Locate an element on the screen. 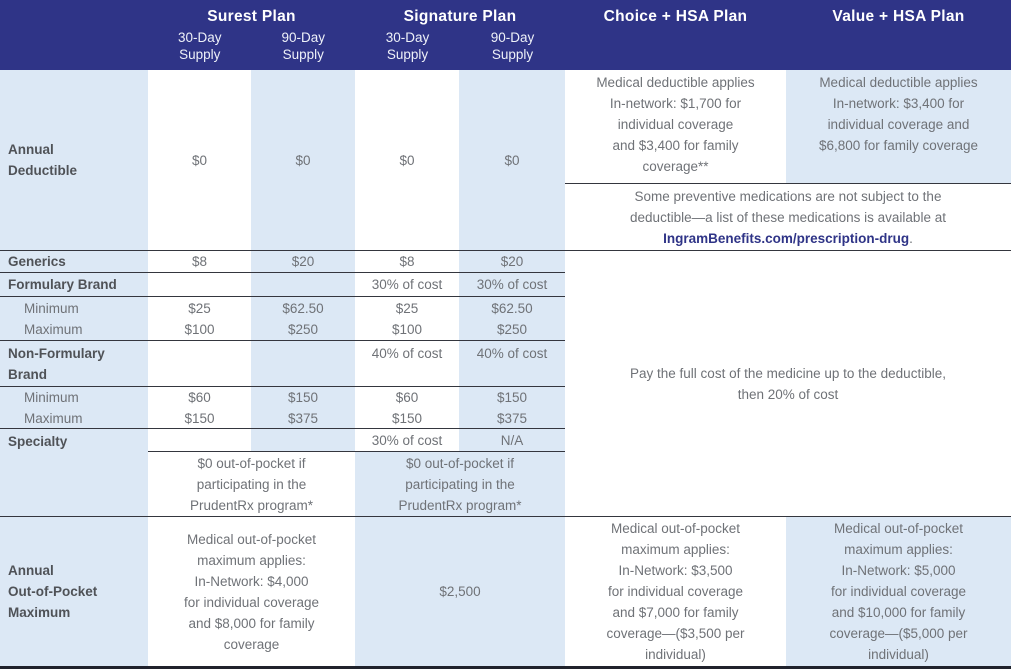 The image size is (1011, 670). formulary-brand-label: Formulary Brand is located at coordinates (74, 284).